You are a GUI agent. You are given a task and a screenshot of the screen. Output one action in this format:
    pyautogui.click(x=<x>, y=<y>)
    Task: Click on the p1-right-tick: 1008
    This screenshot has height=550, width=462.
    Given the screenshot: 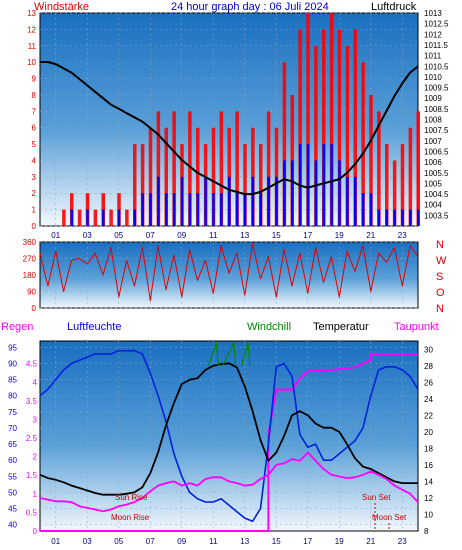 What is the action you would take?
    pyautogui.click(x=433, y=120)
    